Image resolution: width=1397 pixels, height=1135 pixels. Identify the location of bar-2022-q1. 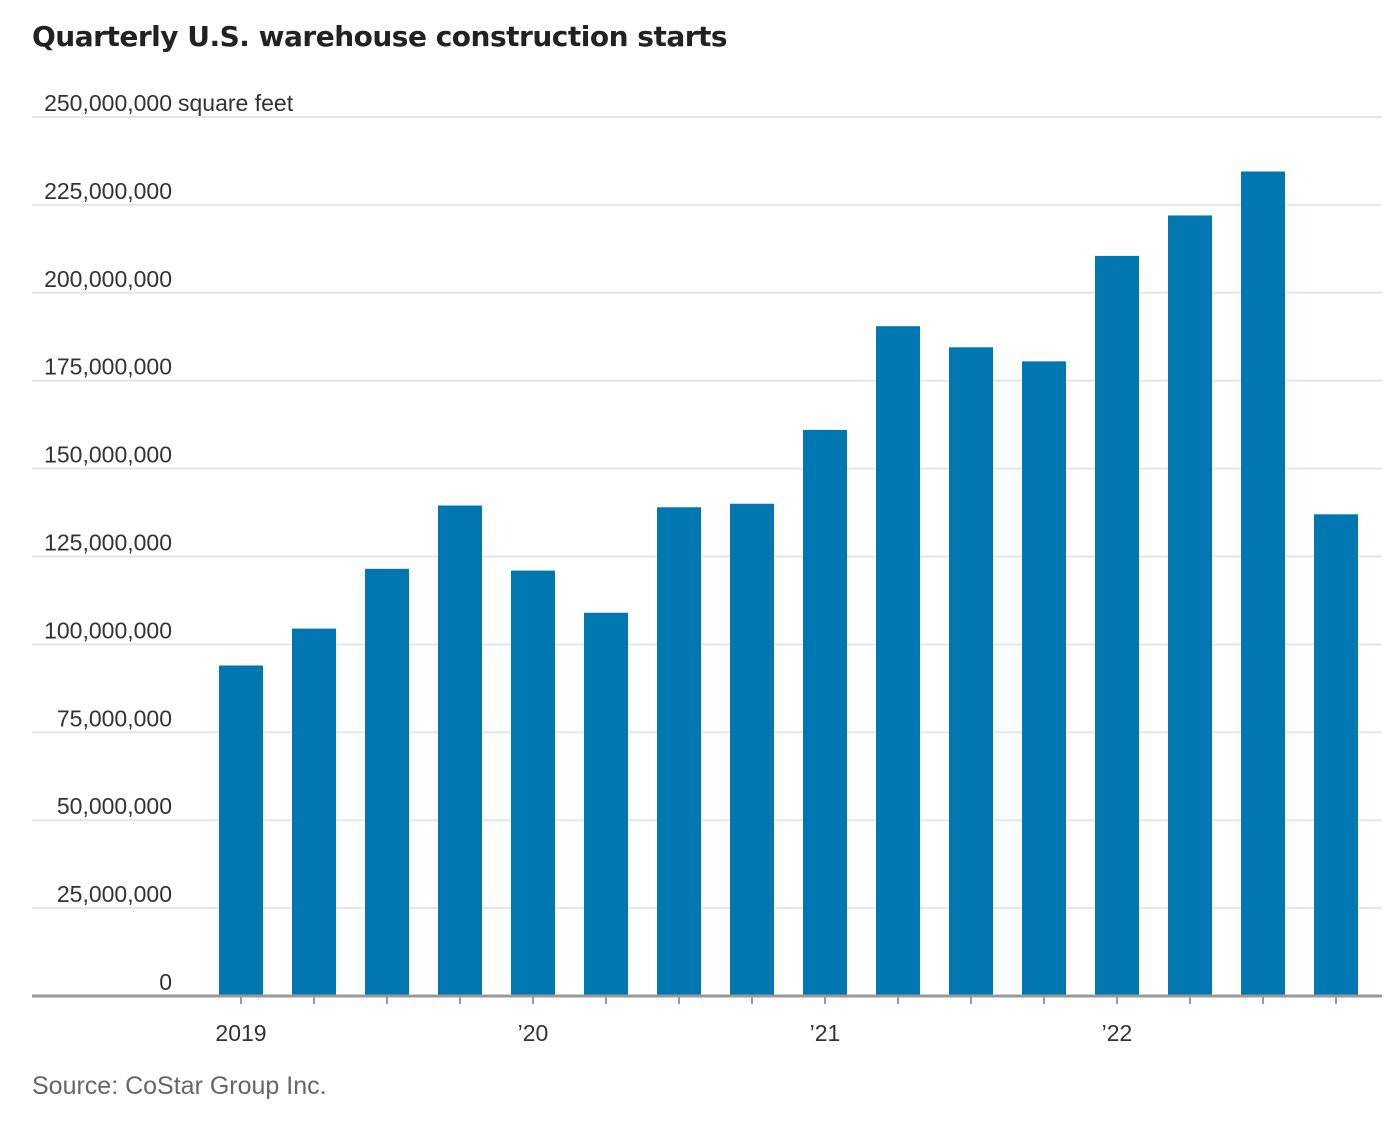
(1117, 625).